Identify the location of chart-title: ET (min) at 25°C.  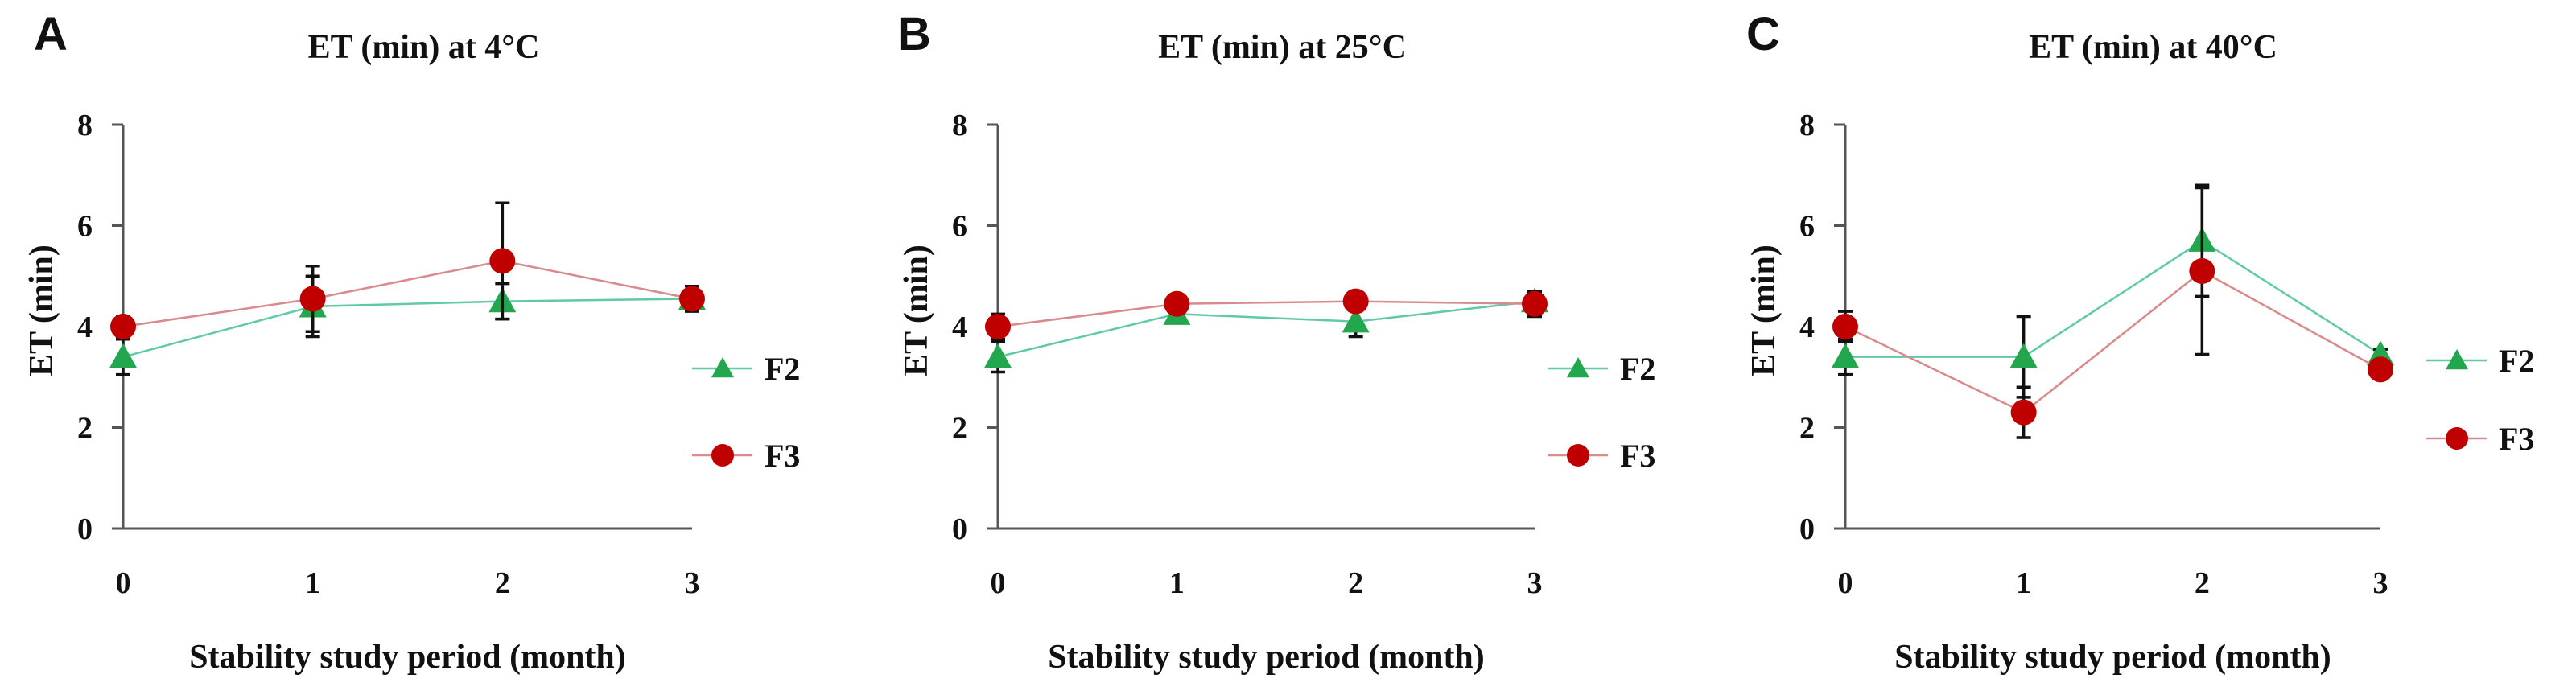
(1282, 47).